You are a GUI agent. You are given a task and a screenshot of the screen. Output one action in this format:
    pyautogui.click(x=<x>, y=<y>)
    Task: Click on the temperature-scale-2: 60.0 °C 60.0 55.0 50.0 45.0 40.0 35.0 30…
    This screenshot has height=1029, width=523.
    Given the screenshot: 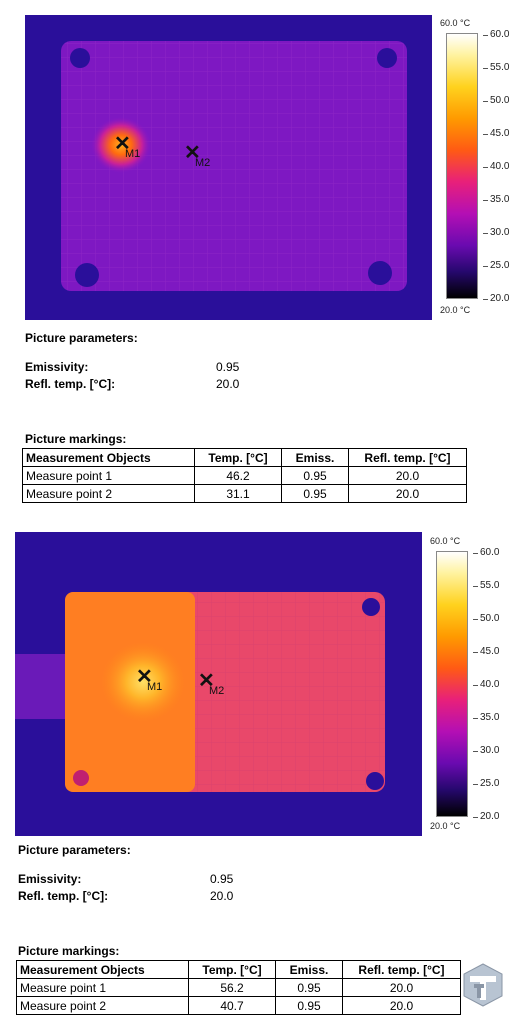 What is the action you would take?
    pyautogui.click(x=475, y=686)
    